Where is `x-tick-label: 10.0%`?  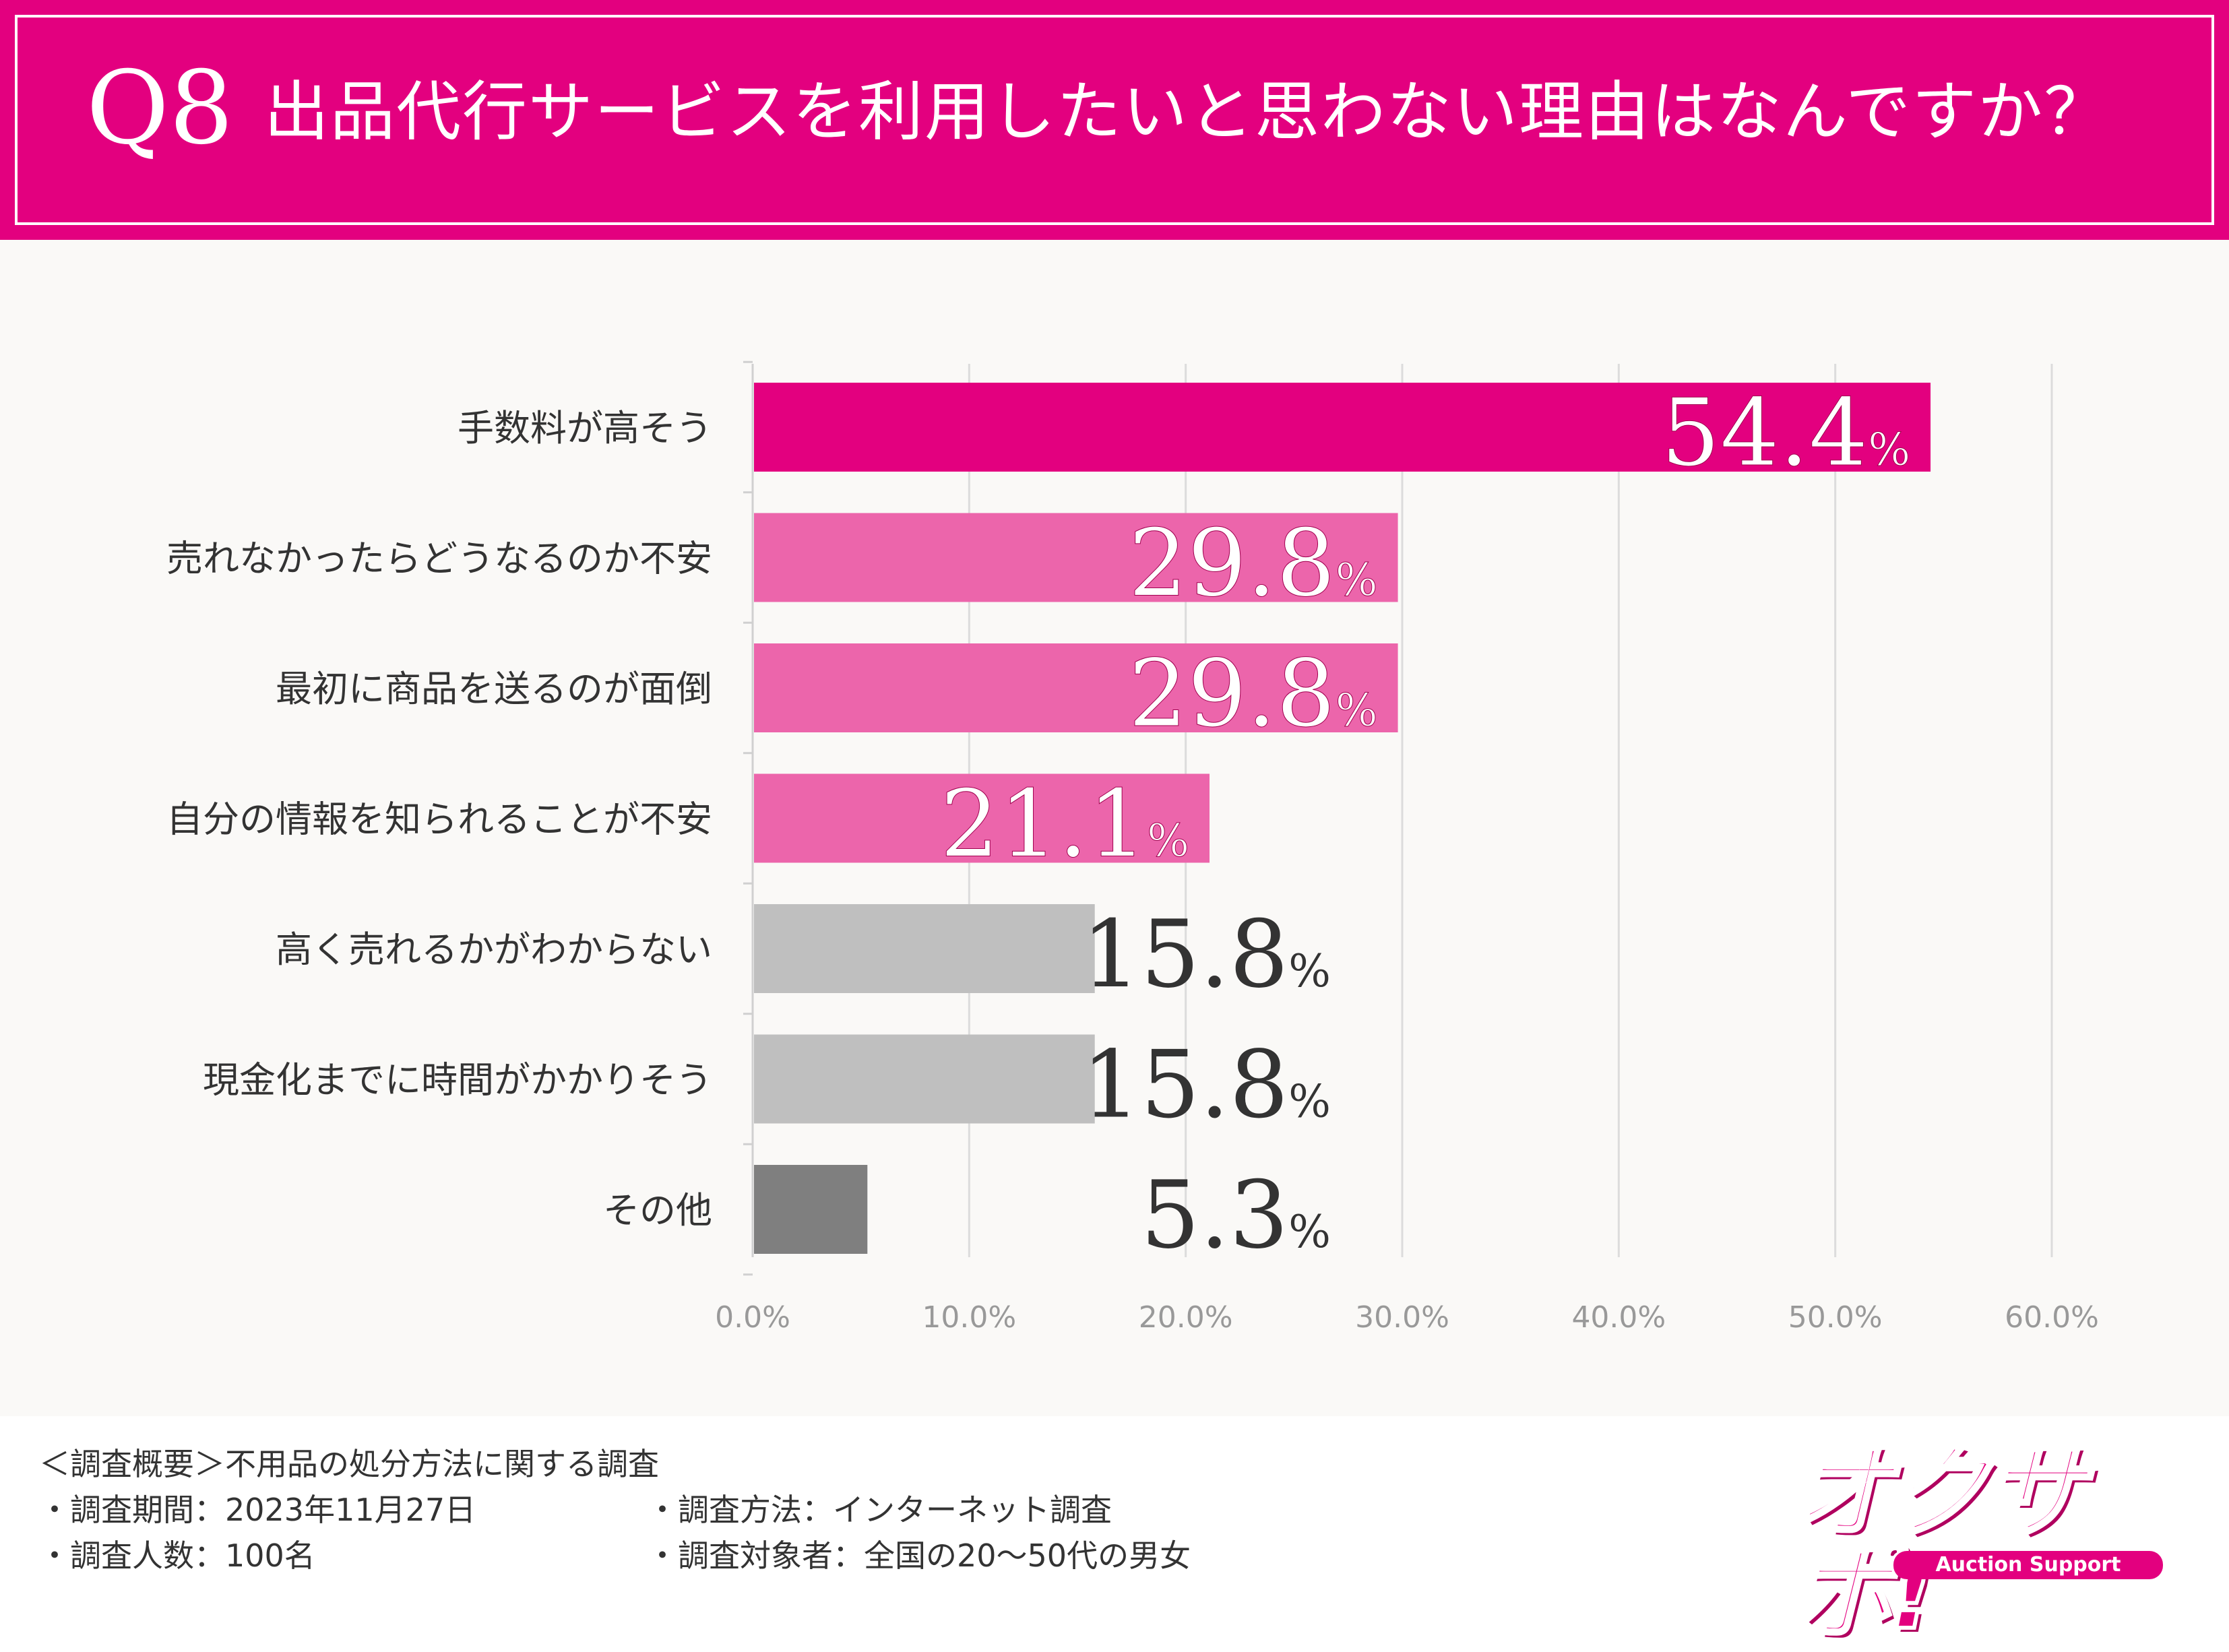 x-tick-label: 10.0% is located at coordinates (969, 1317).